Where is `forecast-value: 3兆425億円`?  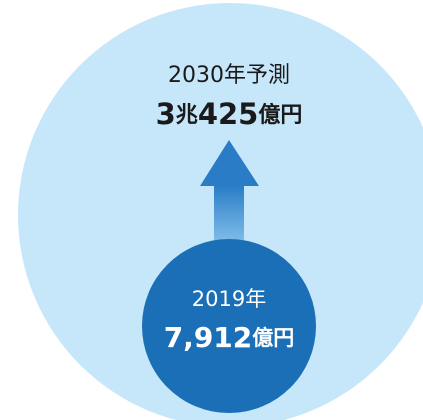 forecast-value: 3兆425億円 is located at coordinates (229, 114).